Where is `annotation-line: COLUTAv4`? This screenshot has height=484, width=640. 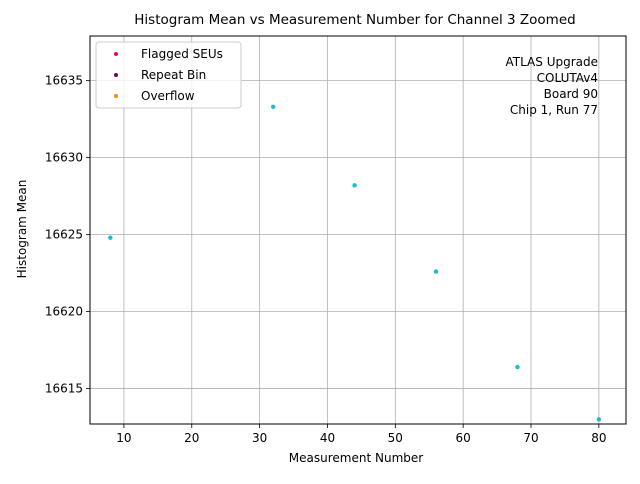
annotation-line: COLUTAv4 is located at coordinates (567, 78).